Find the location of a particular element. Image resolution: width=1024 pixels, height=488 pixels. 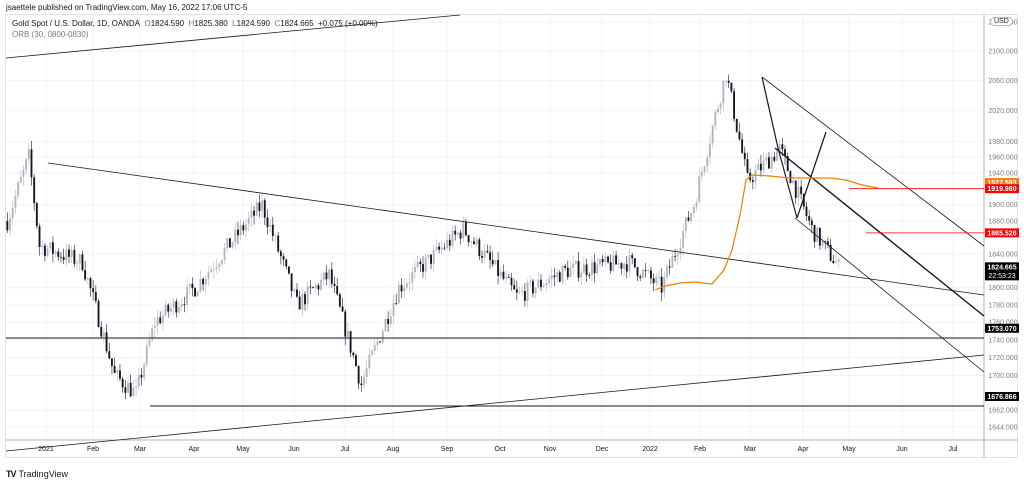

red-levels is located at coordinates (916, 211).